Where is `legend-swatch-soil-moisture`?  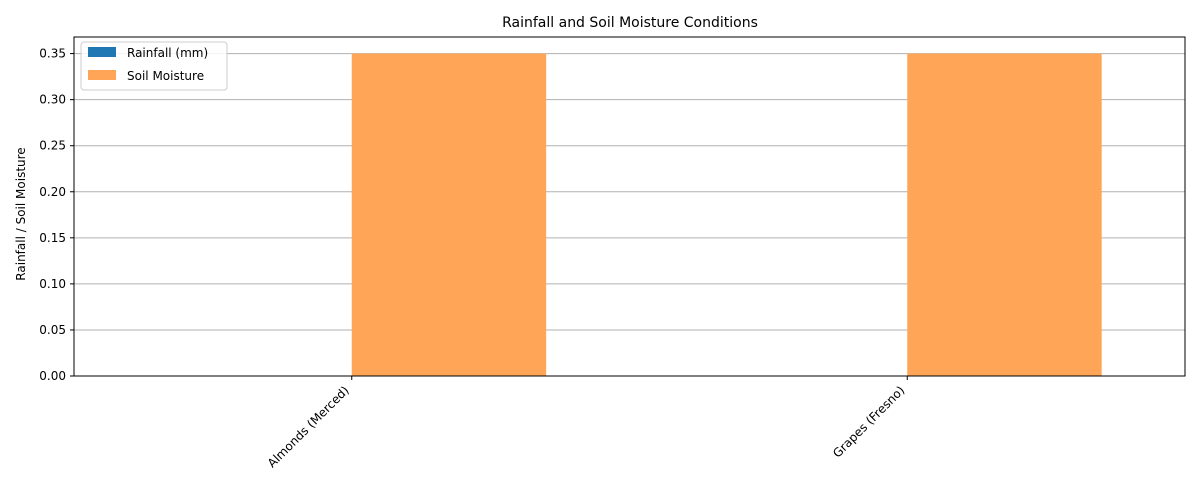 legend-swatch-soil-moisture is located at coordinates (102, 75).